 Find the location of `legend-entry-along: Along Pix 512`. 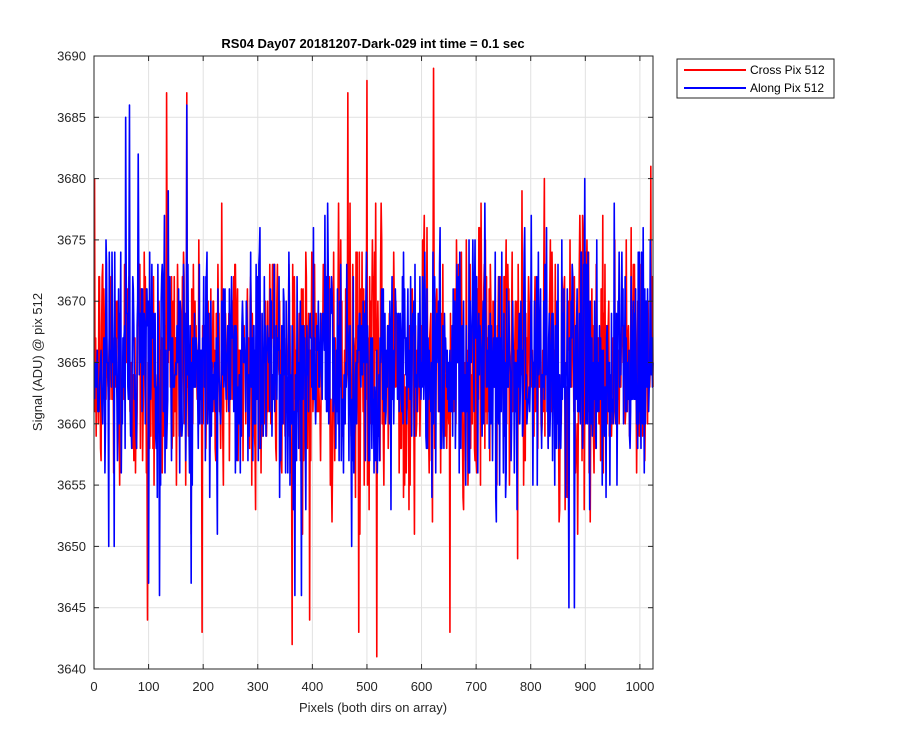

legend-entry-along: Along Pix 512 is located at coordinates (787, 88).